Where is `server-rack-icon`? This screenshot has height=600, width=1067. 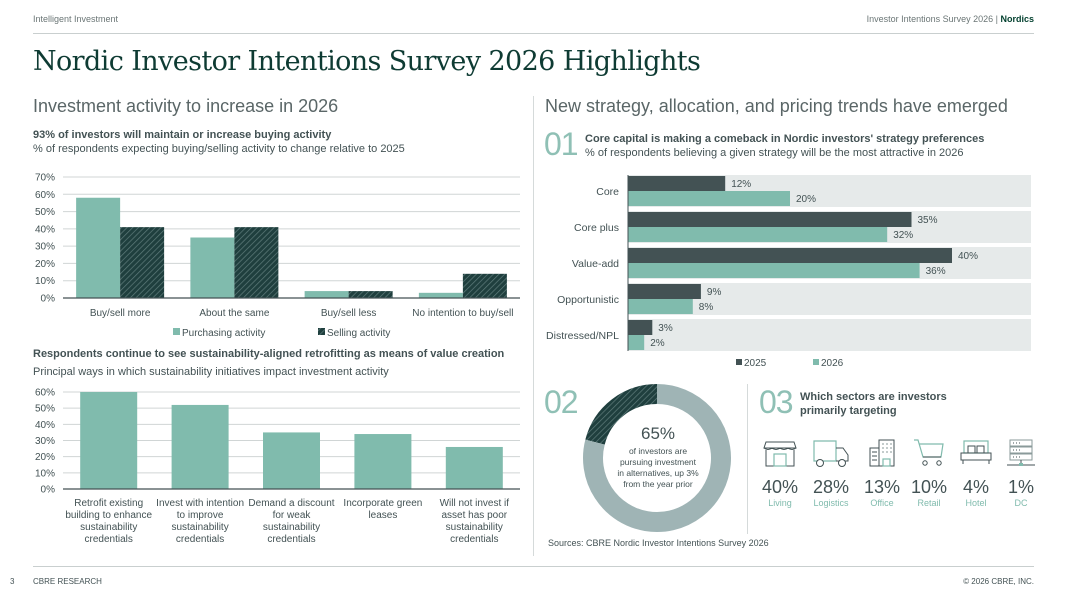
server-rack-icon is located at coordinates (1021, 452).